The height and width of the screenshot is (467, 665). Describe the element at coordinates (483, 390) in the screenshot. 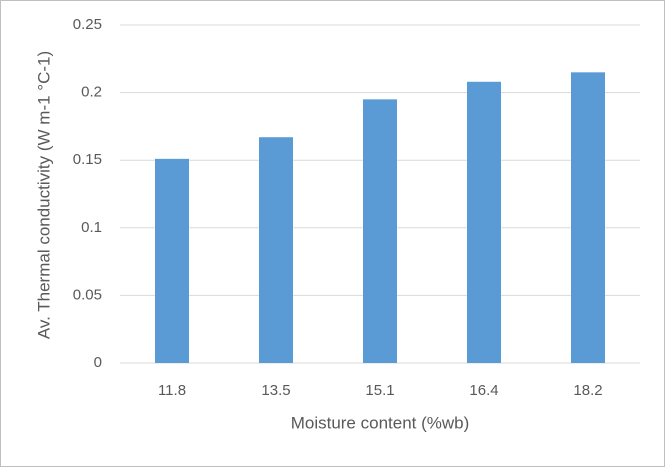

I see `x-tick-label: 16.4` at that location.